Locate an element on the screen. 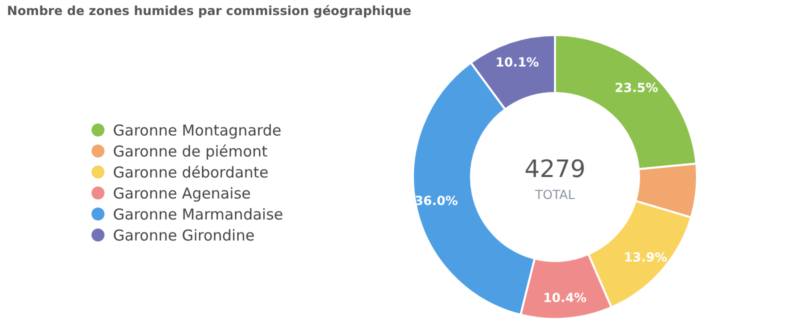 The height and width of the screenshot is (335, 792). data-label: 10.4% is located at coordinates (565, 297).